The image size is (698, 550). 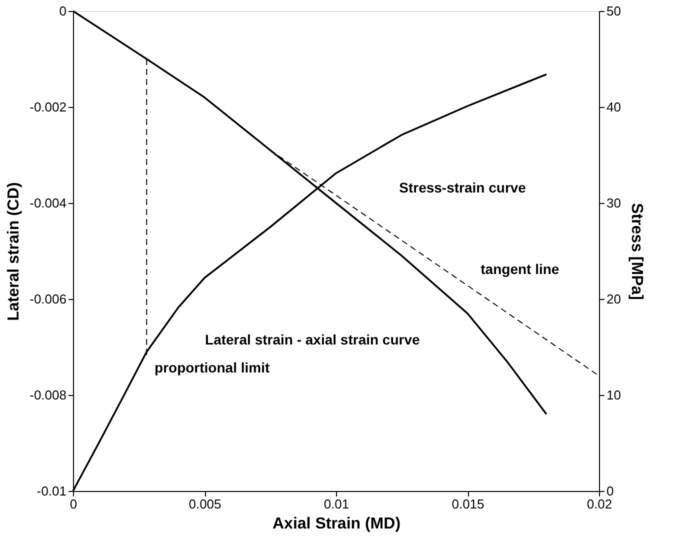 What do you see at coordinates (48, 395) in the screenshot?
I see `y-tick-label: -0.008` at bounding box center [48, 395].